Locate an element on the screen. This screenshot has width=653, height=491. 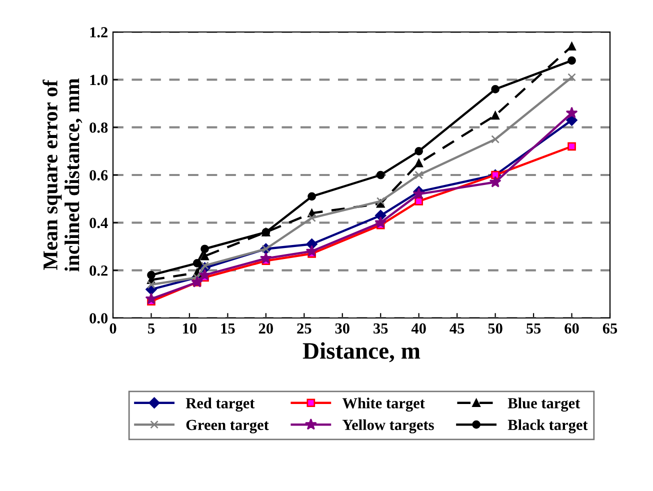
legend-label: Green target is located at coordinates (227, 427).